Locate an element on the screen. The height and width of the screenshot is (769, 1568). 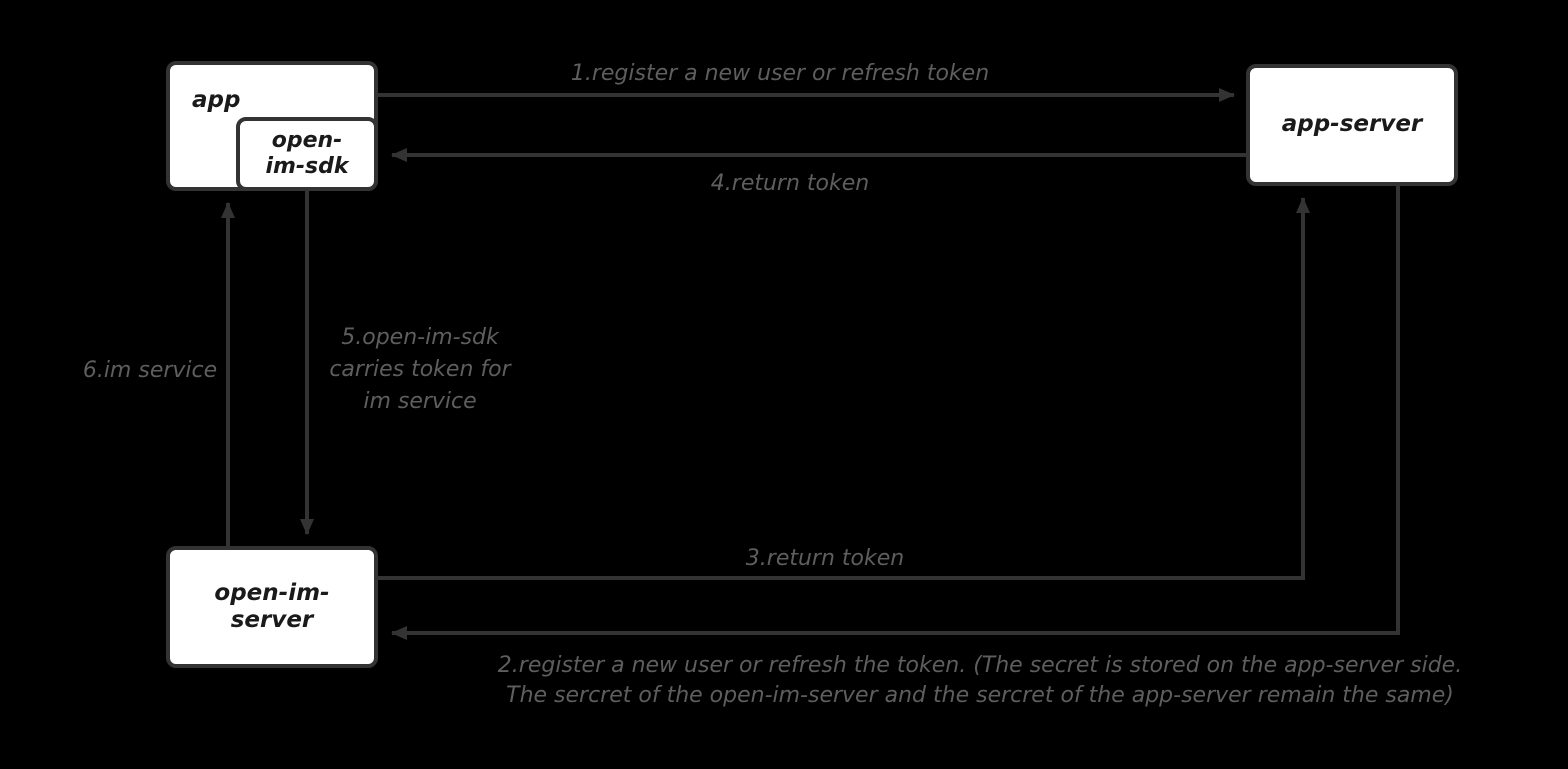
node-open-im-sdk: open- im-sdk is located at coordinates (307, 154).